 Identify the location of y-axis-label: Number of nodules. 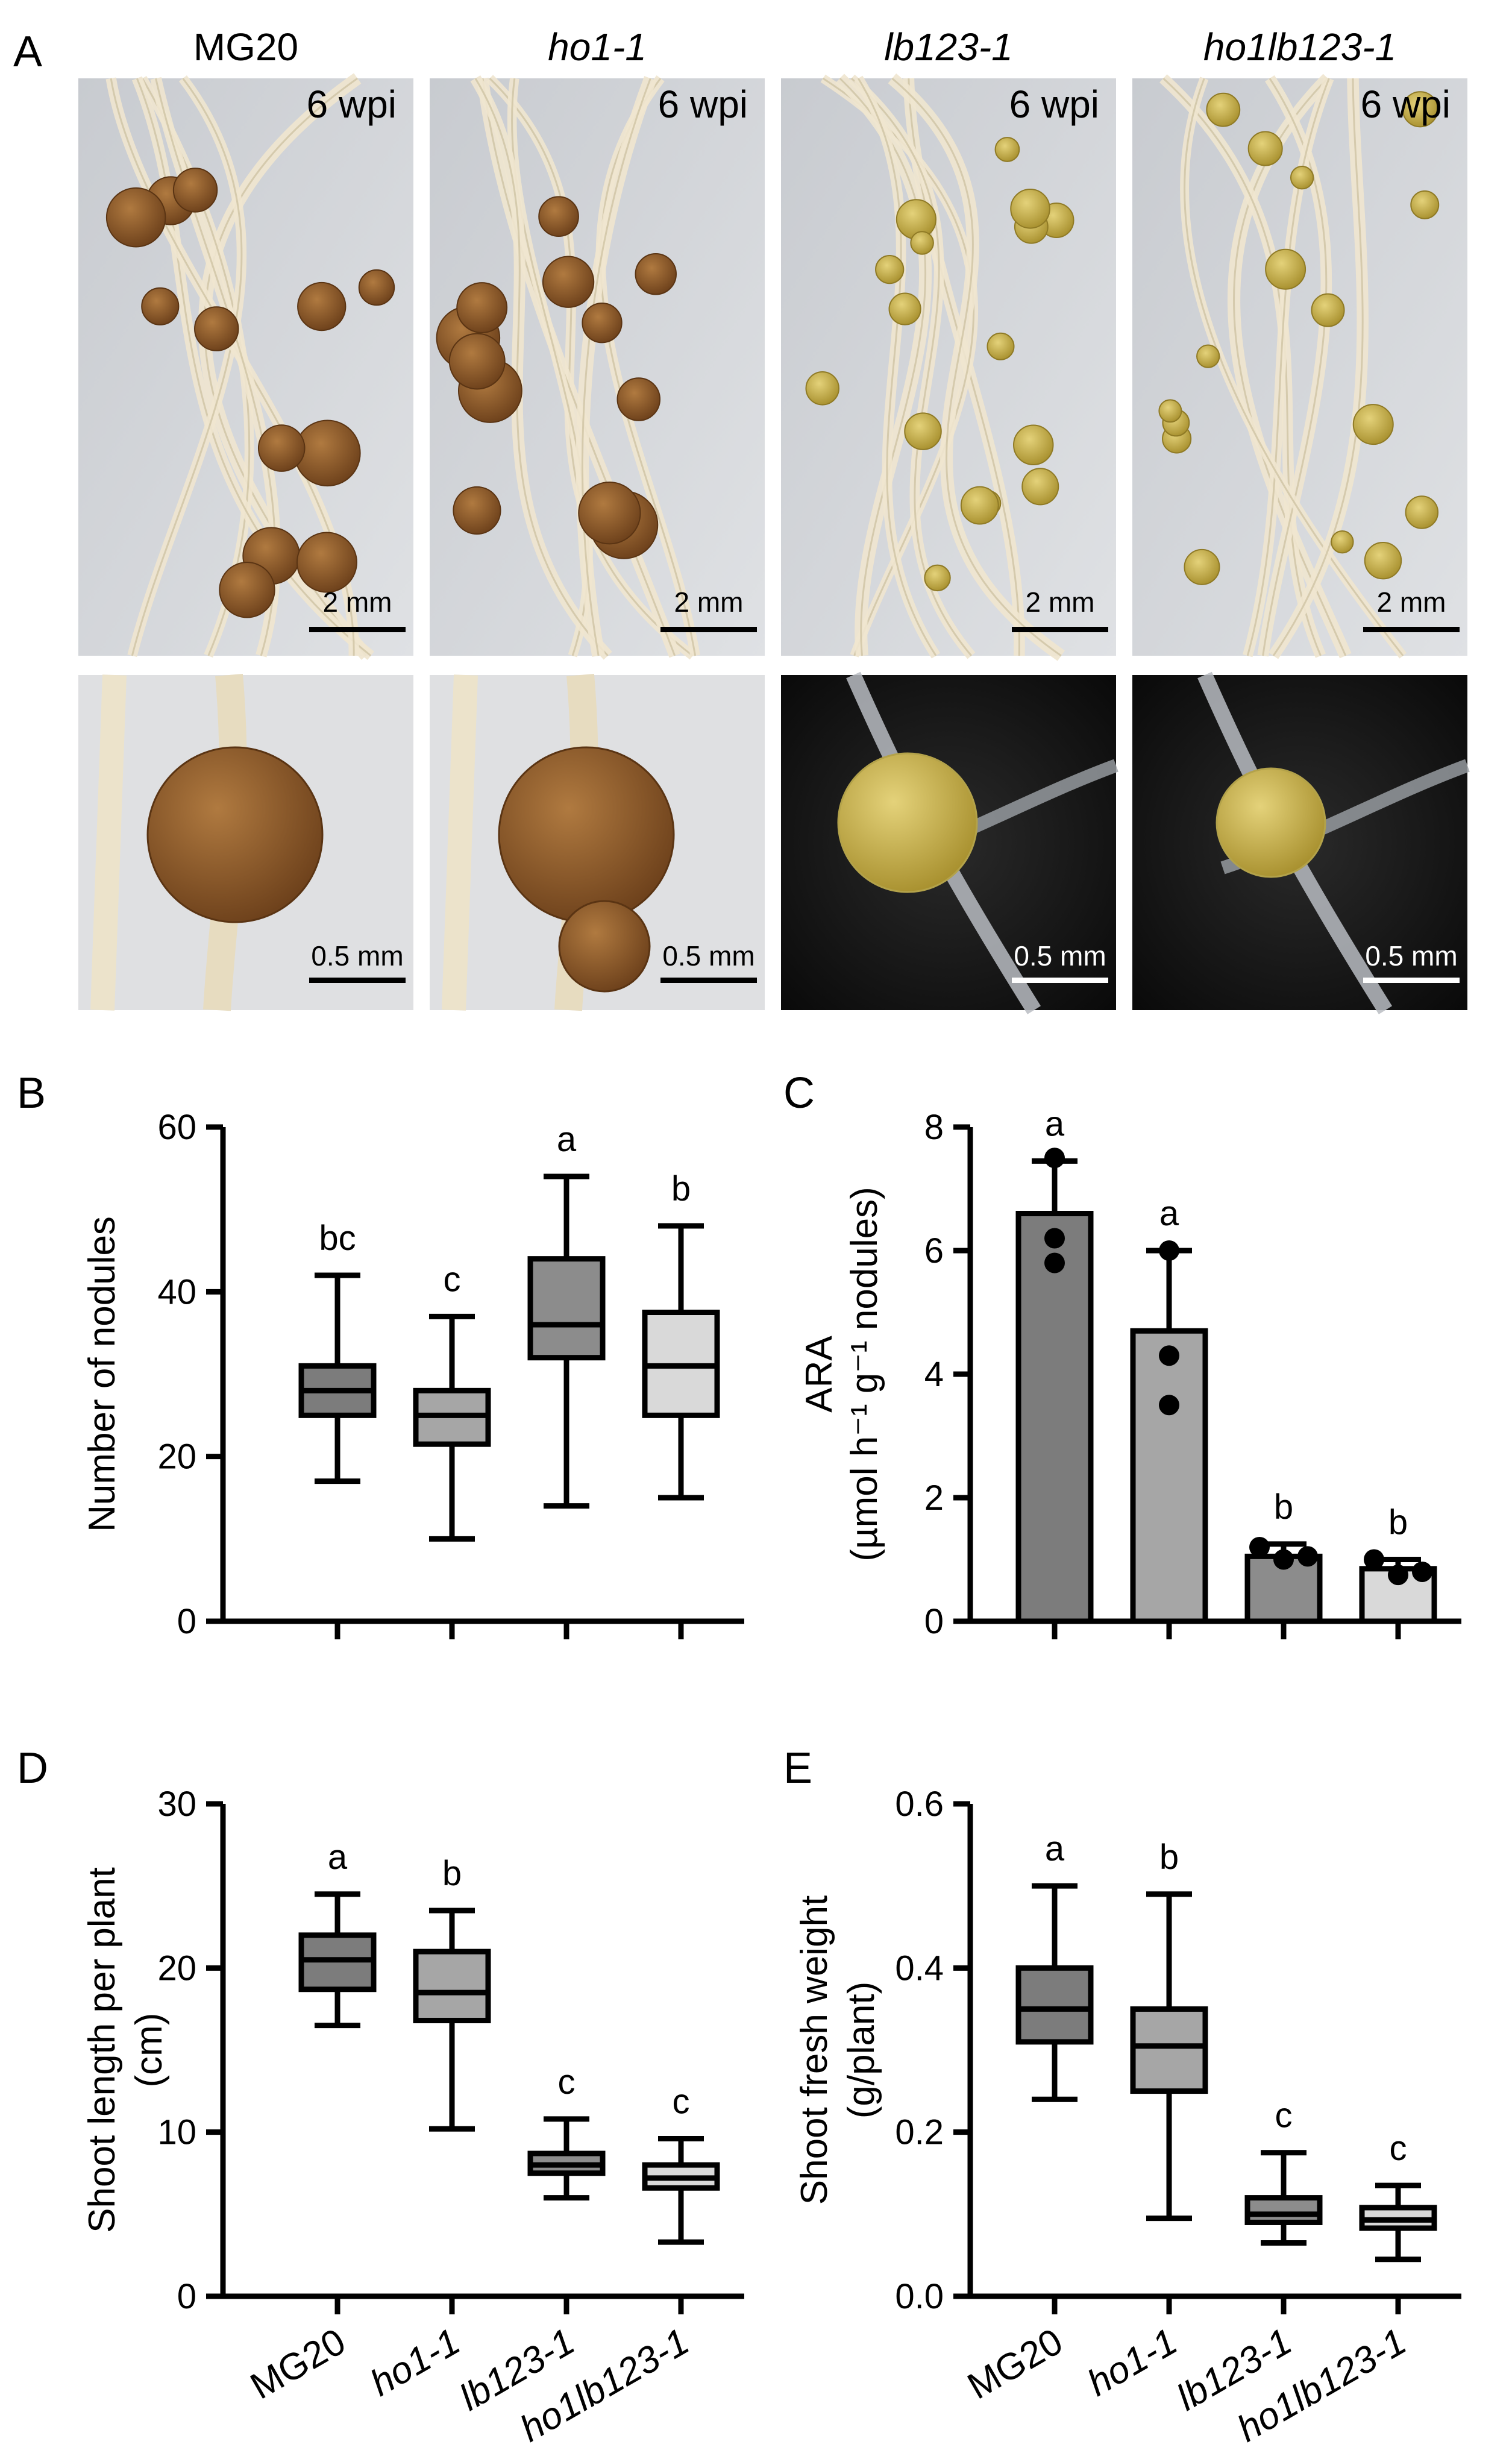
(102, 1374).